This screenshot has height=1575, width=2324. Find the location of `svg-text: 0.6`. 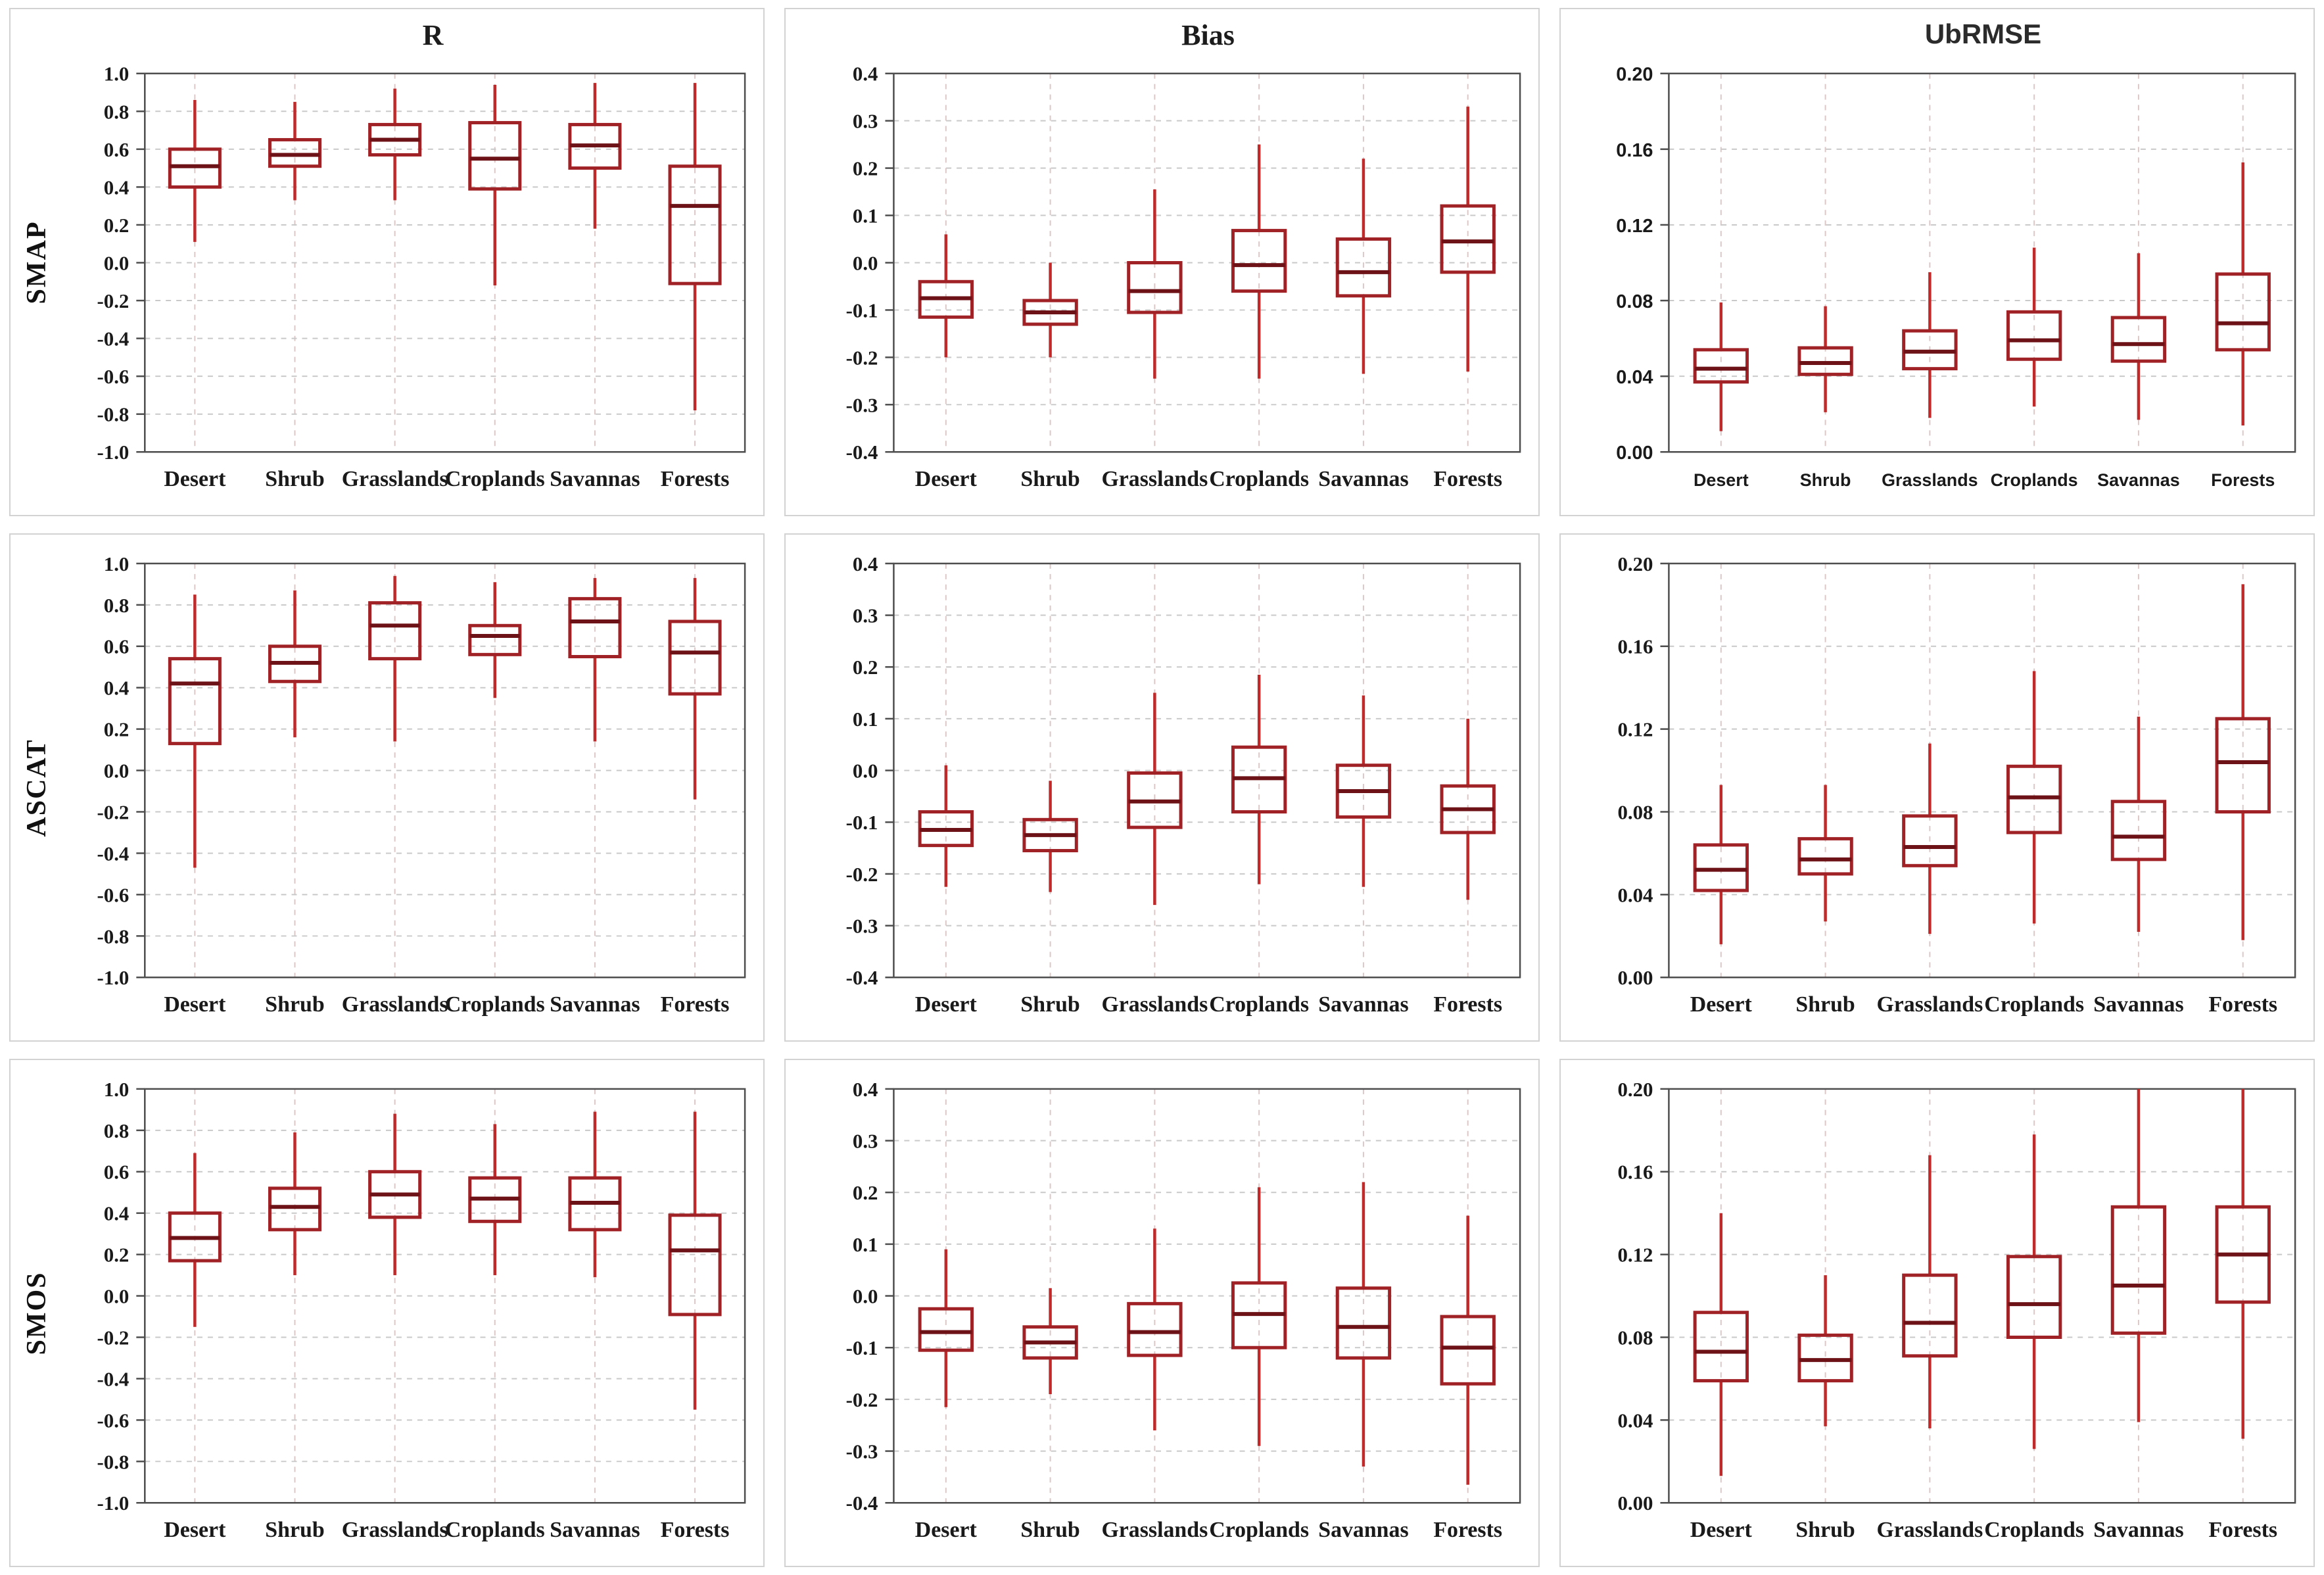

svg-text: 0.6 is located at coordinates (117, 646).